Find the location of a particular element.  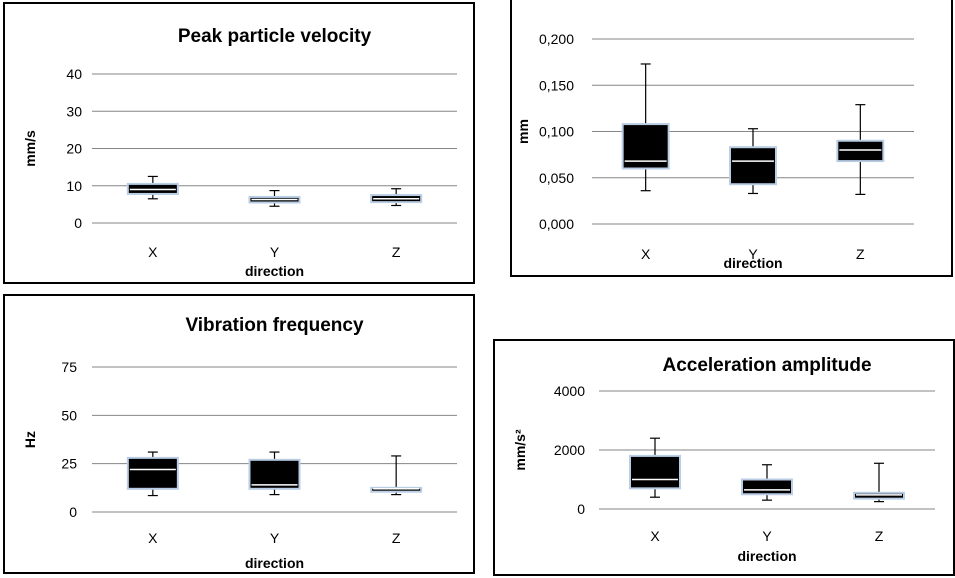

y-axis-title: mm/s² is located at coordinates (520, 450).